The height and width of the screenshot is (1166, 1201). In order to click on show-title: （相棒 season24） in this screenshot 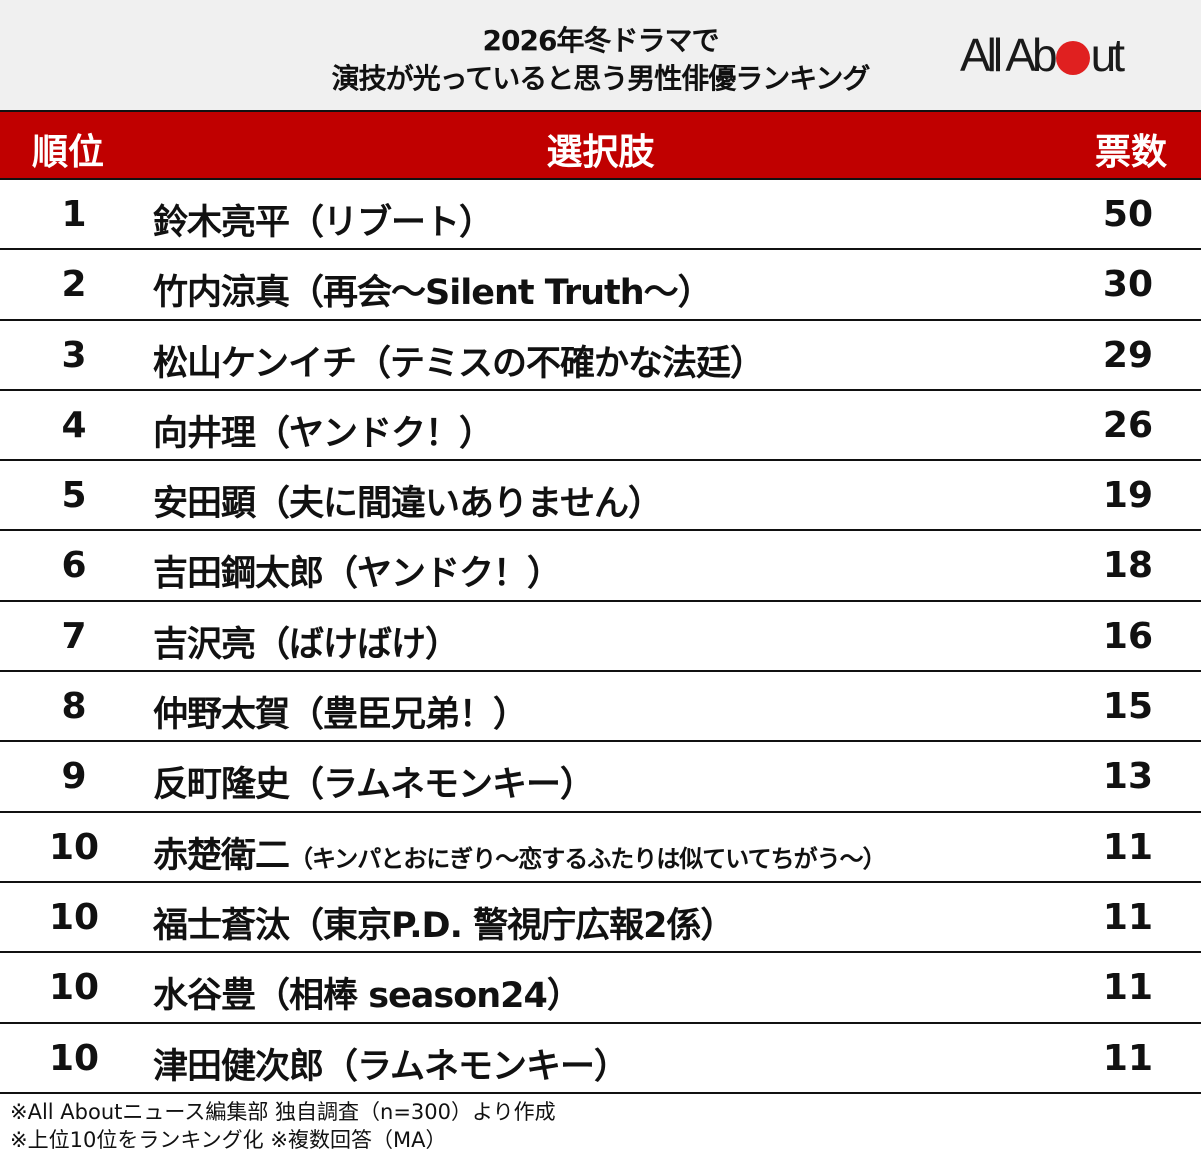, I will do `click(418, 996)`.